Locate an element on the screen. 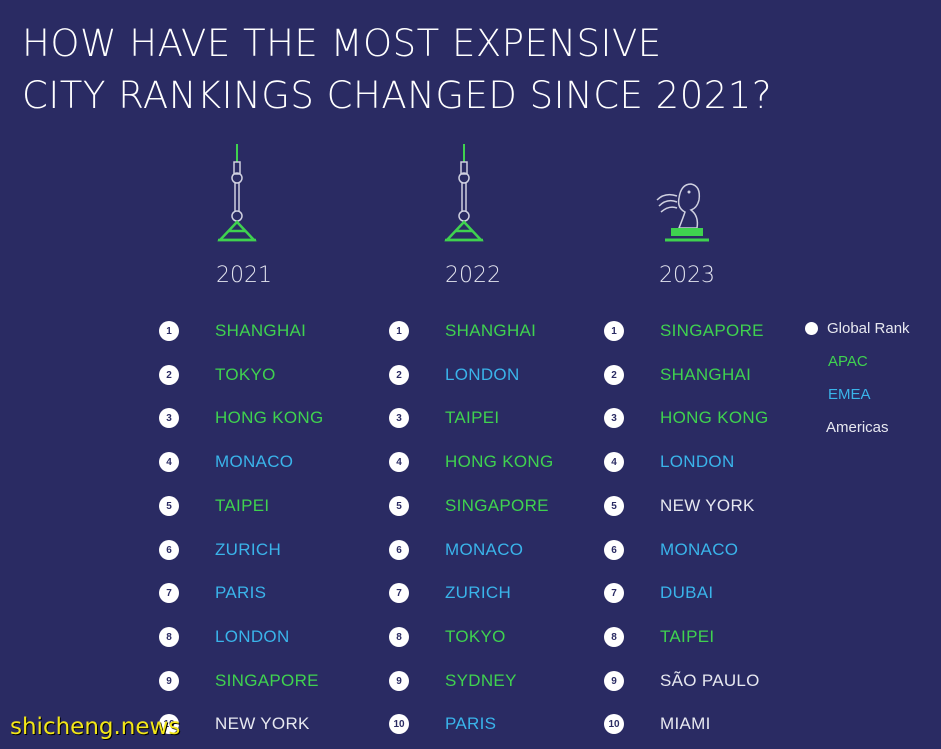 The height and width of the screenshot is (749, 941). legend-americas: Americas is located at coordinates (857, 427).